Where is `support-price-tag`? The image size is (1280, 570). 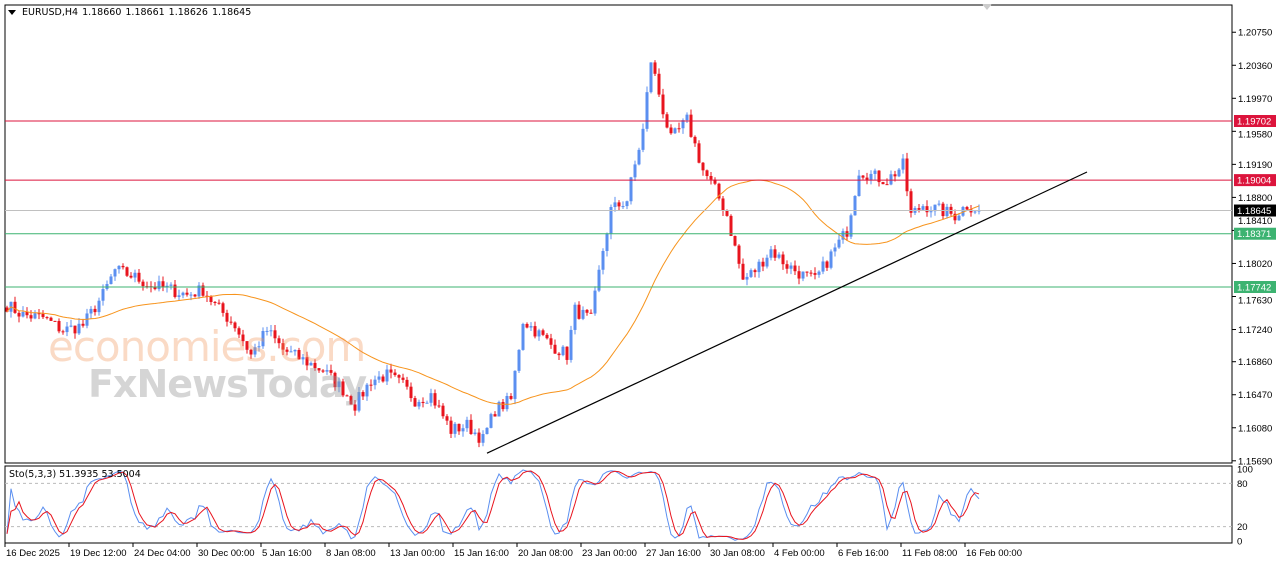
support-price-tag is located at coordinates (1255, 233).